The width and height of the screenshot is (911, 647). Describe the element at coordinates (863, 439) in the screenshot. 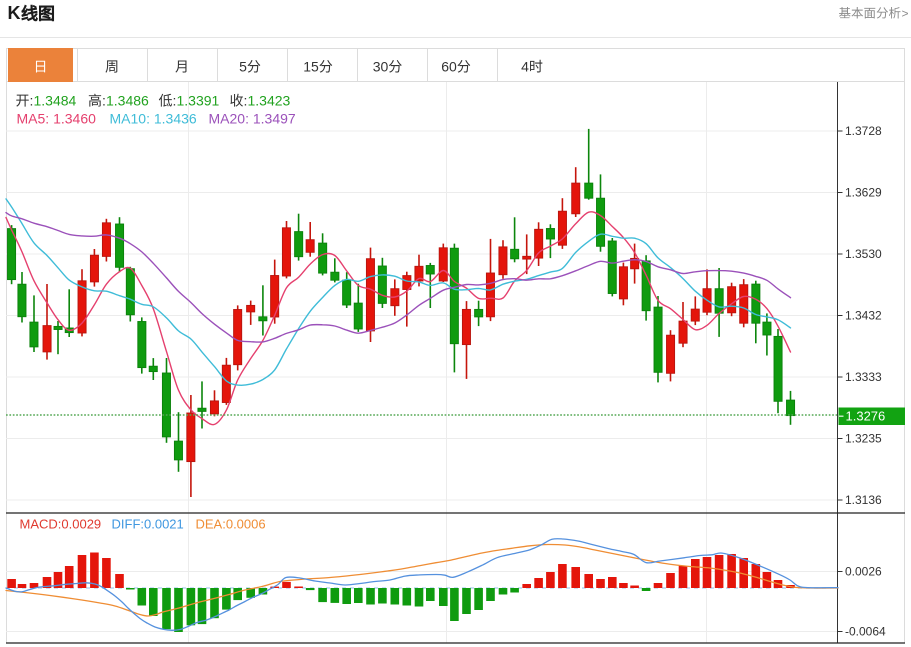

I see `svg-text: 1.3235` at that location.